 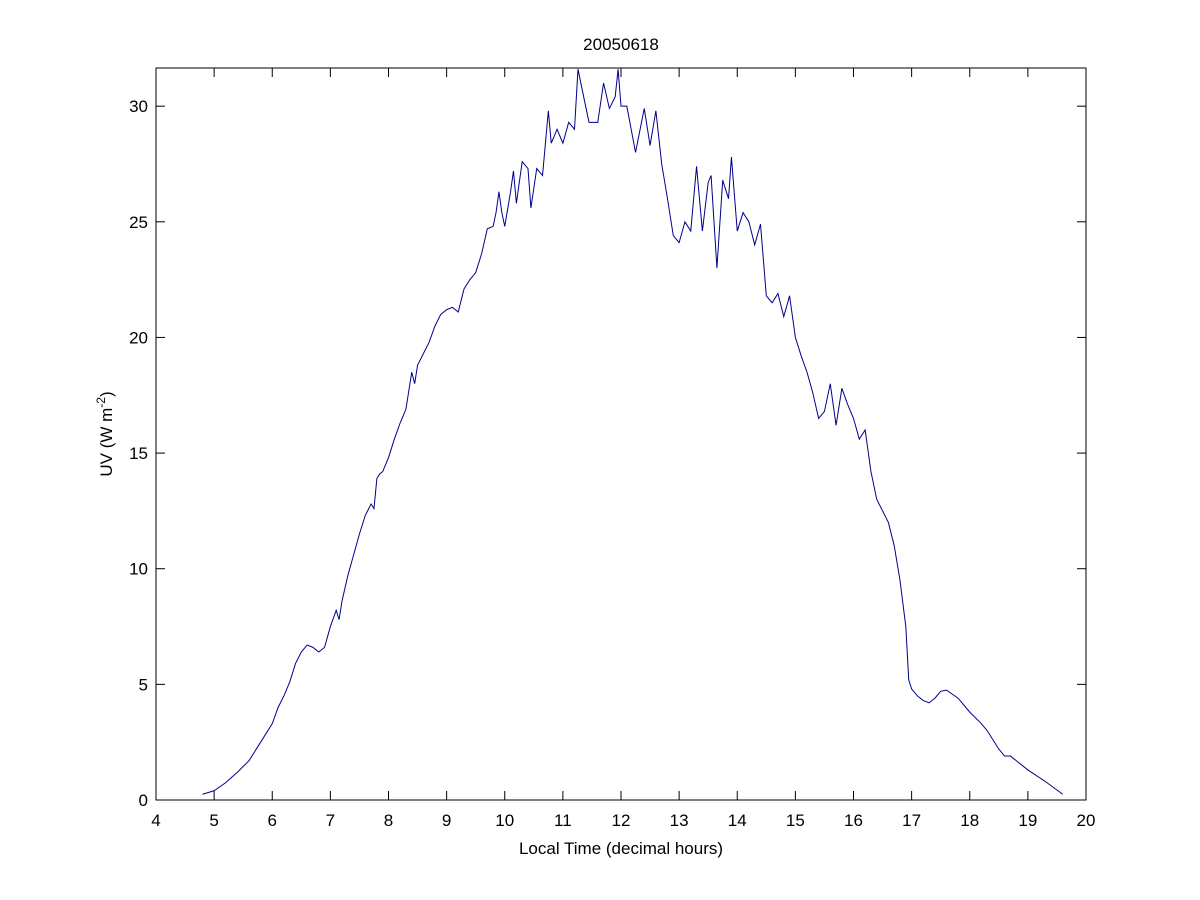 What do you see at coordinates (621, 848) in the screenshot?
I see `x-axis-label: Local Time (decimal hours)` at bounding box center [621, 848].